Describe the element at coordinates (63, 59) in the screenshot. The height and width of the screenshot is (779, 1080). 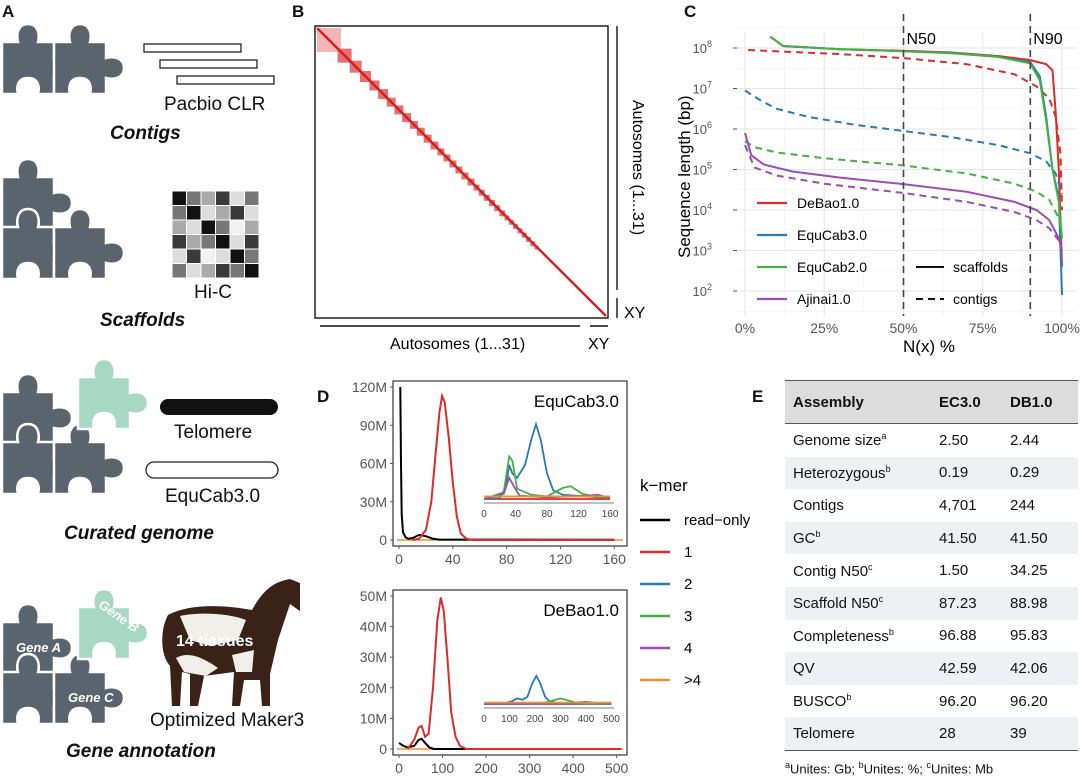
I see `contigs-puzzle-icon` at that location.